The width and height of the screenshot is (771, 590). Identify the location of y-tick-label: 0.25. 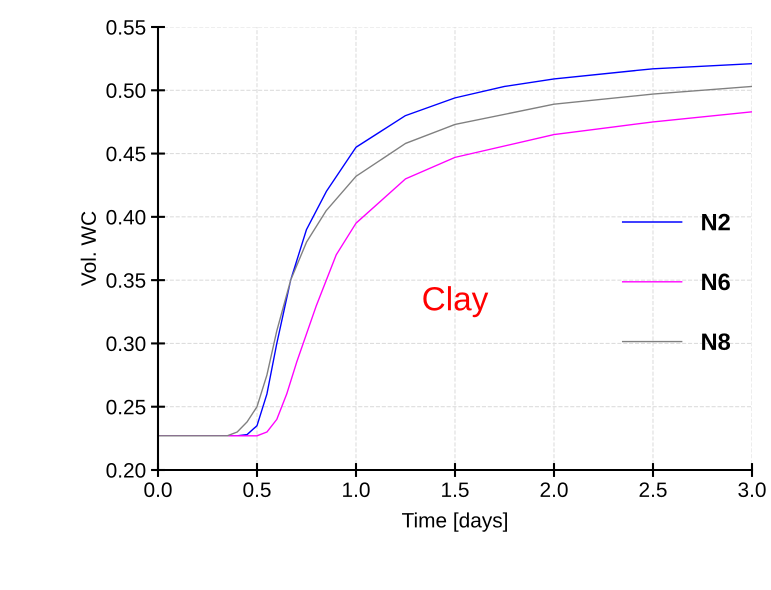
(126, 407).